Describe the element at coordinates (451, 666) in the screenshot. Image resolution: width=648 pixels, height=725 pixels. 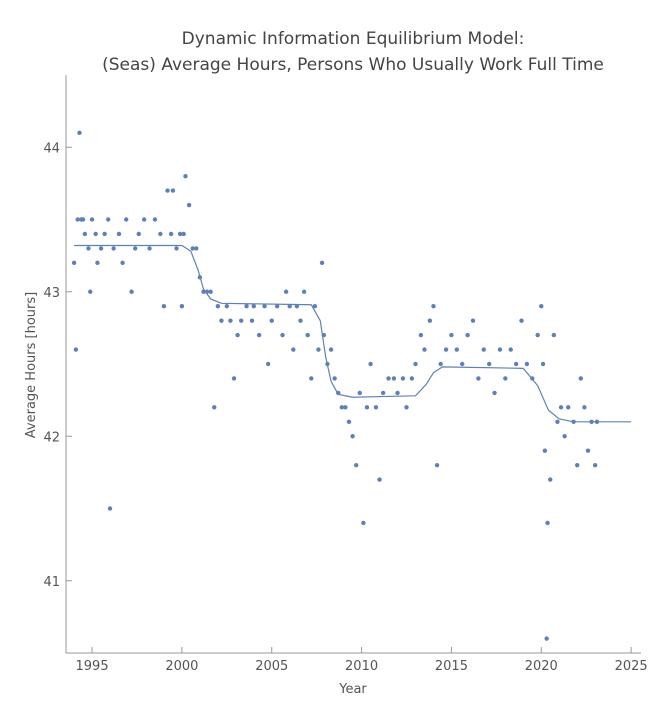
I see `x-tick-label: 2015` at that location.